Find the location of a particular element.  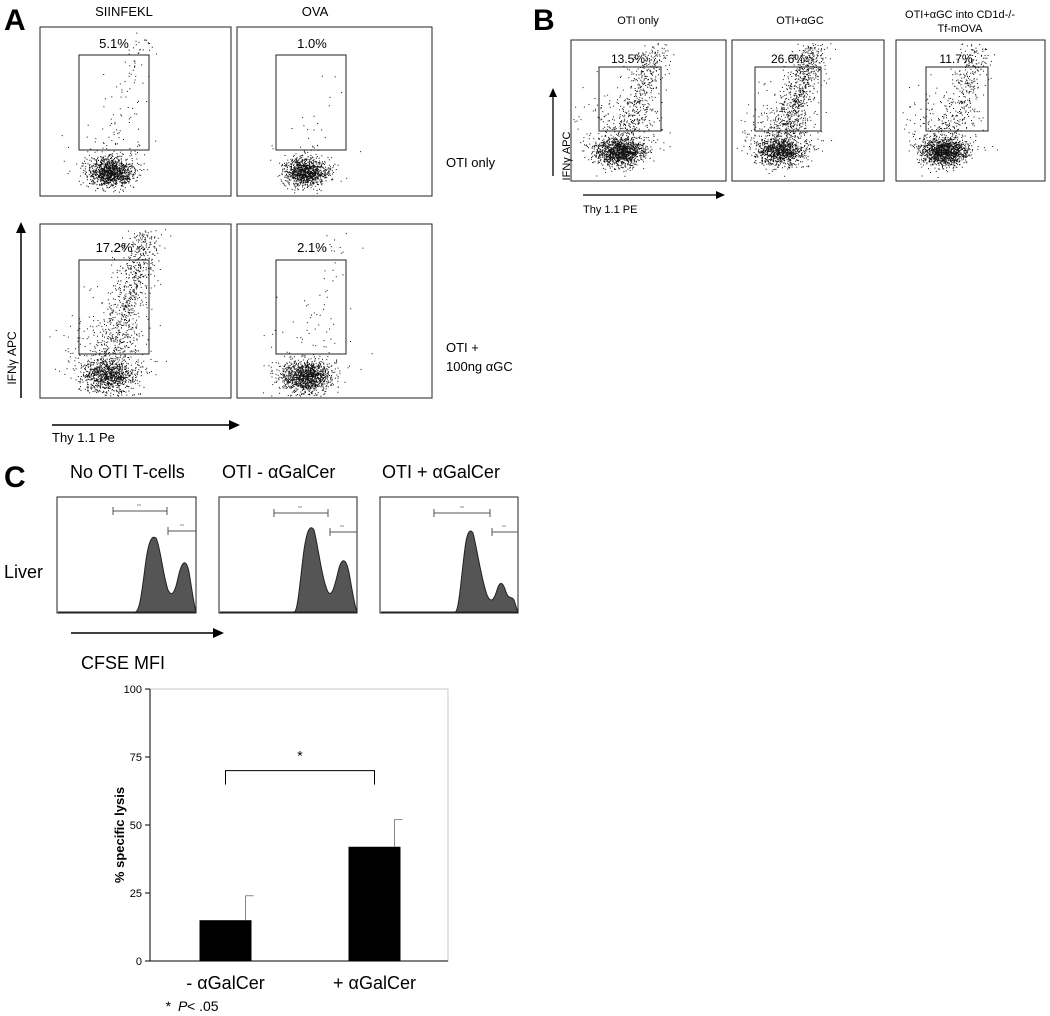

panel-a-dots-r1c1 is located at coordinates (109, 112).